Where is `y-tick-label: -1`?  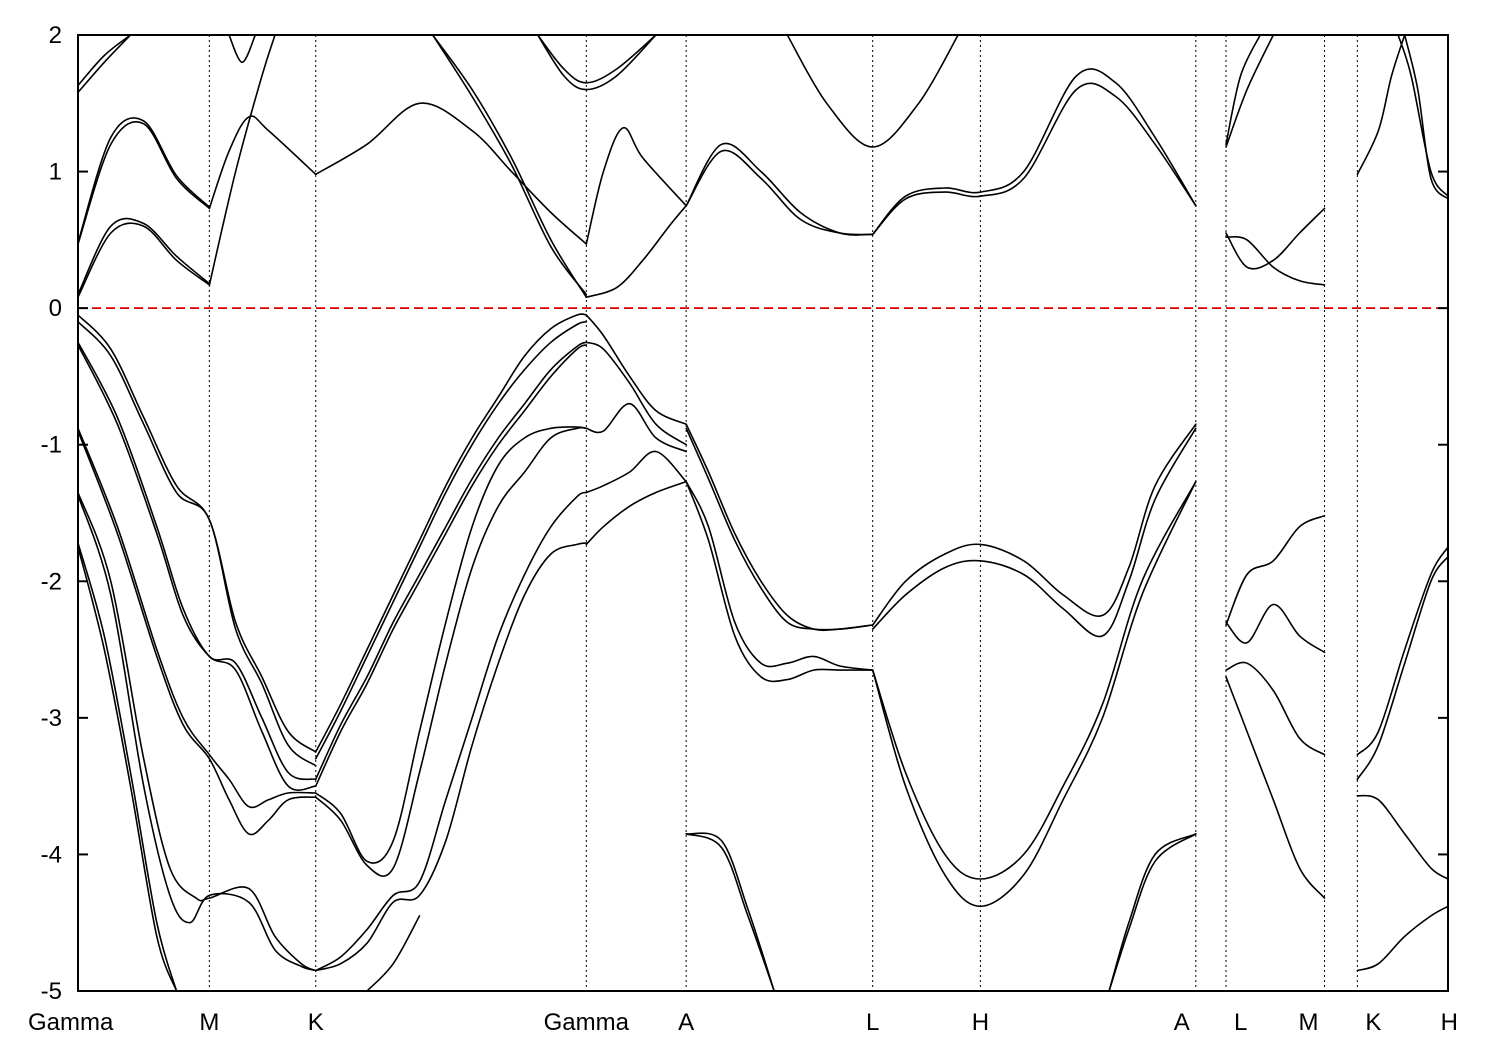 y-tick-label: -1 is located at coordinates (51, 445).